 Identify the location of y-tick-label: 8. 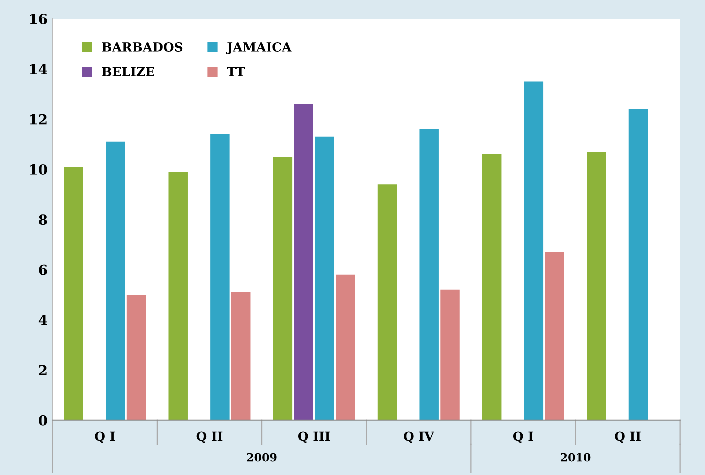
(43, 220).